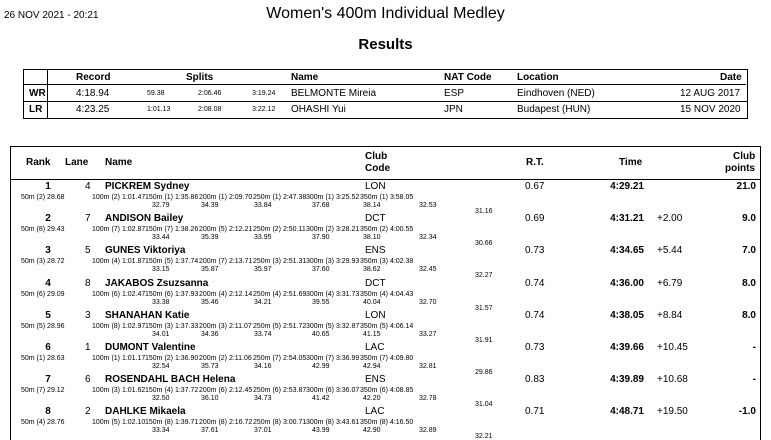 The image size is (771, 440). I want to click on col-club-code: Code, so click(377, 168).